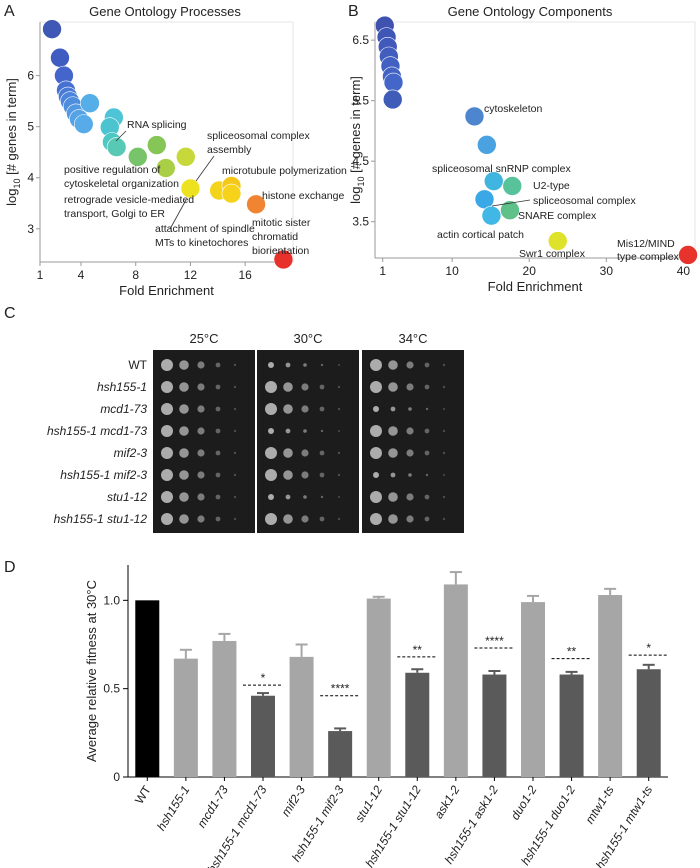  I want to click on annotation: attachment of spindle, so click(205, 229).